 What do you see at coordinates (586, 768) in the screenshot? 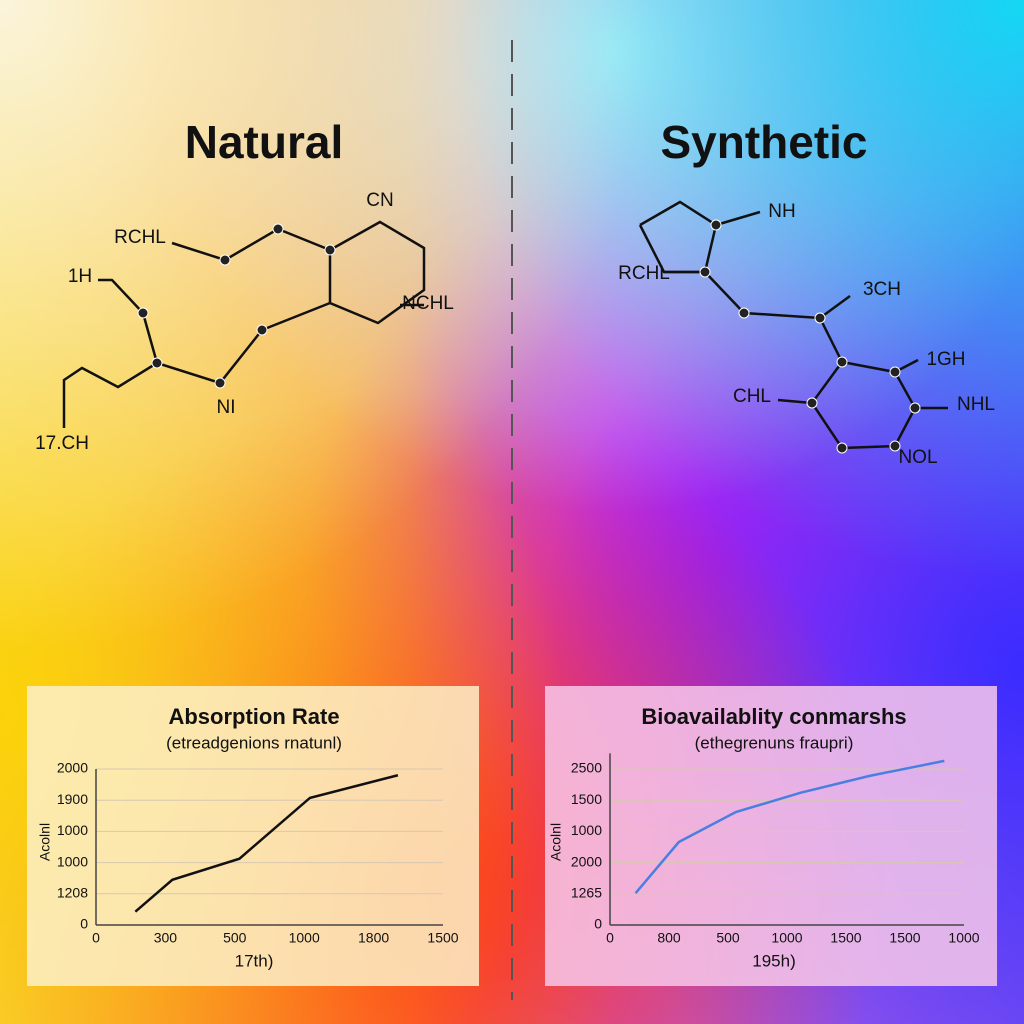
I see `y-tick-label: 2500` at bounding box center [586, 768].